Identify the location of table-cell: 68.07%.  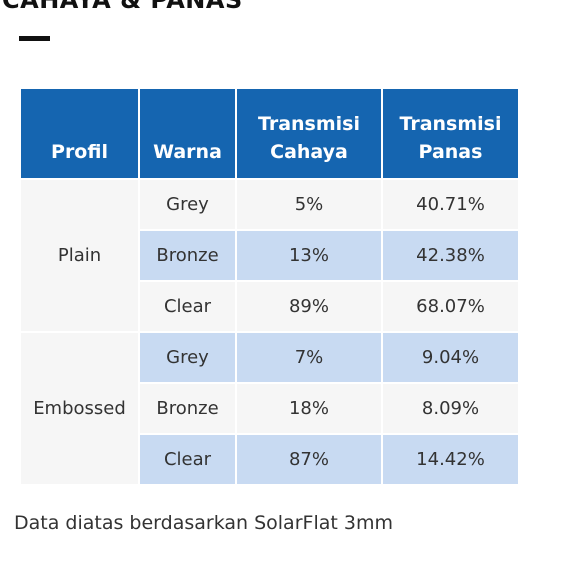
(450, 306).